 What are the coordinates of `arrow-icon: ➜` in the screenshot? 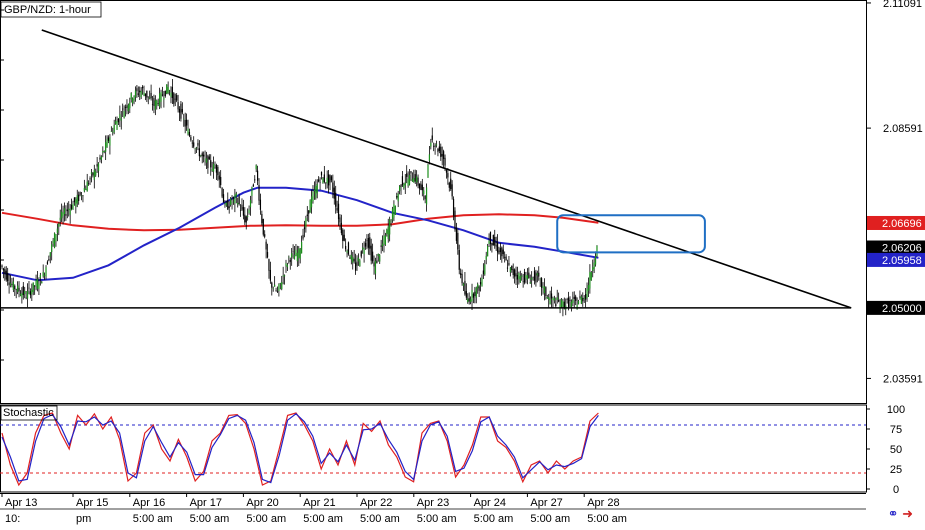 It's located at (907, 513).